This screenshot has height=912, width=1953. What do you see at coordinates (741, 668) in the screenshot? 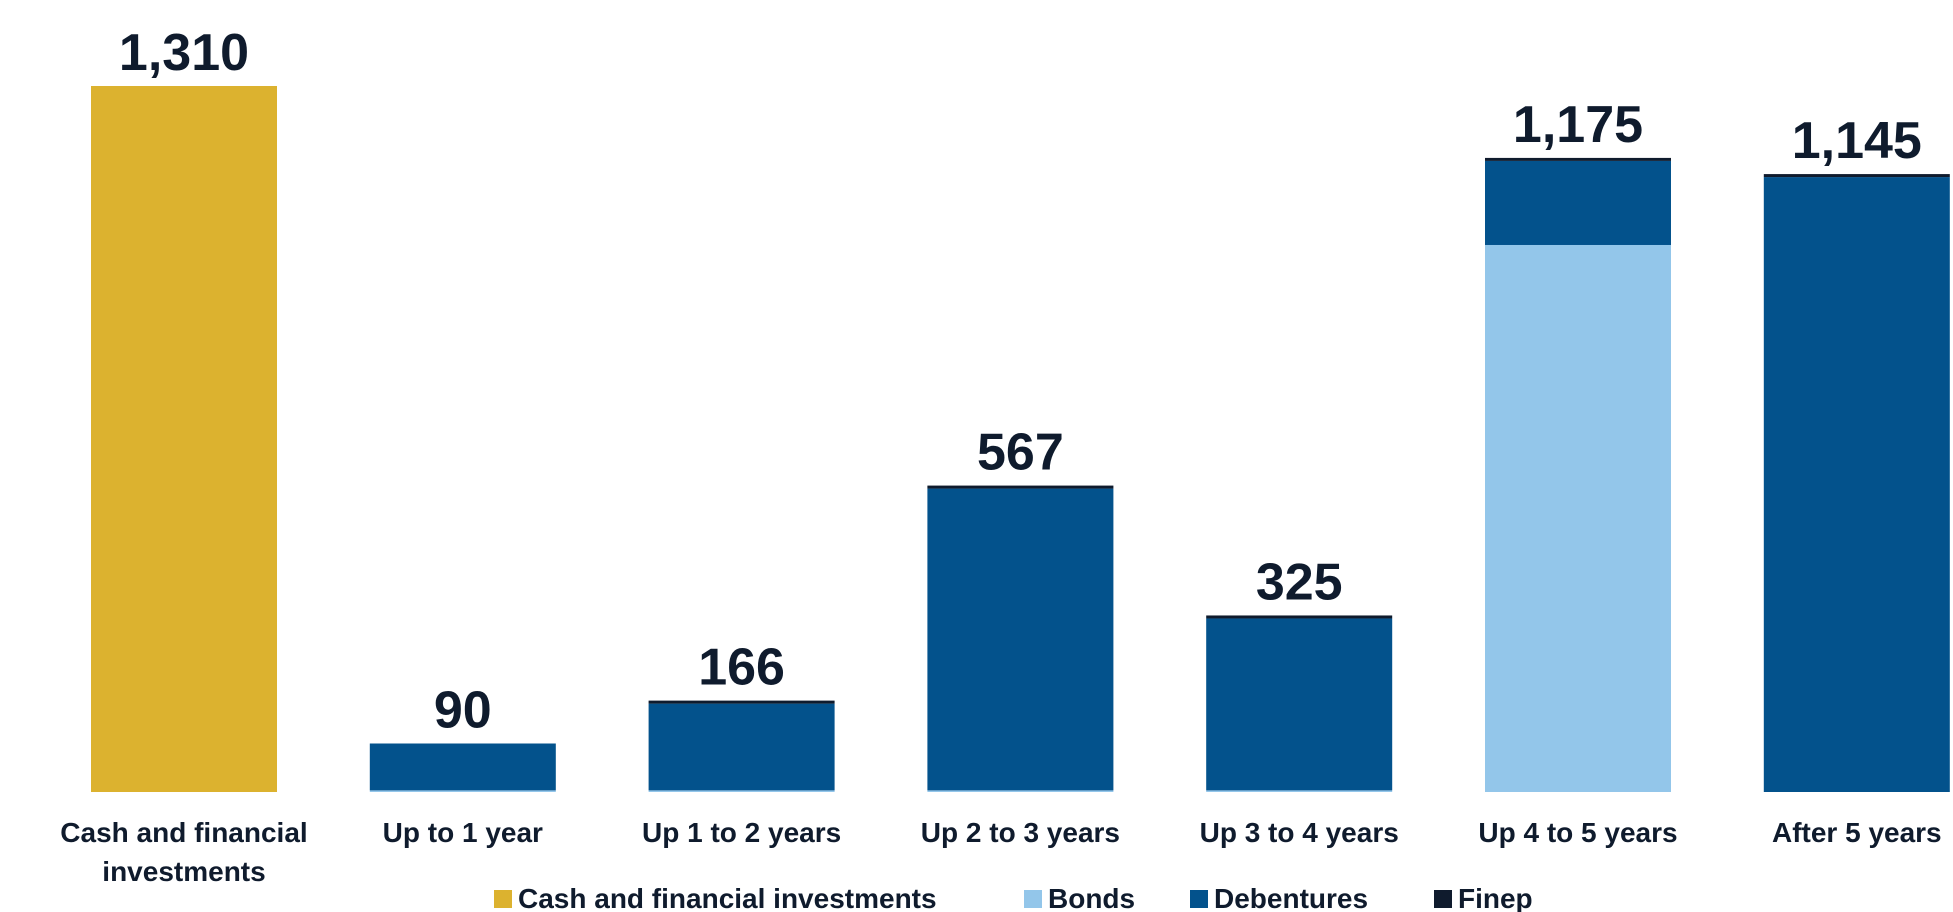
I see `bar-total-label: 166` at bounding box center [741, 668].